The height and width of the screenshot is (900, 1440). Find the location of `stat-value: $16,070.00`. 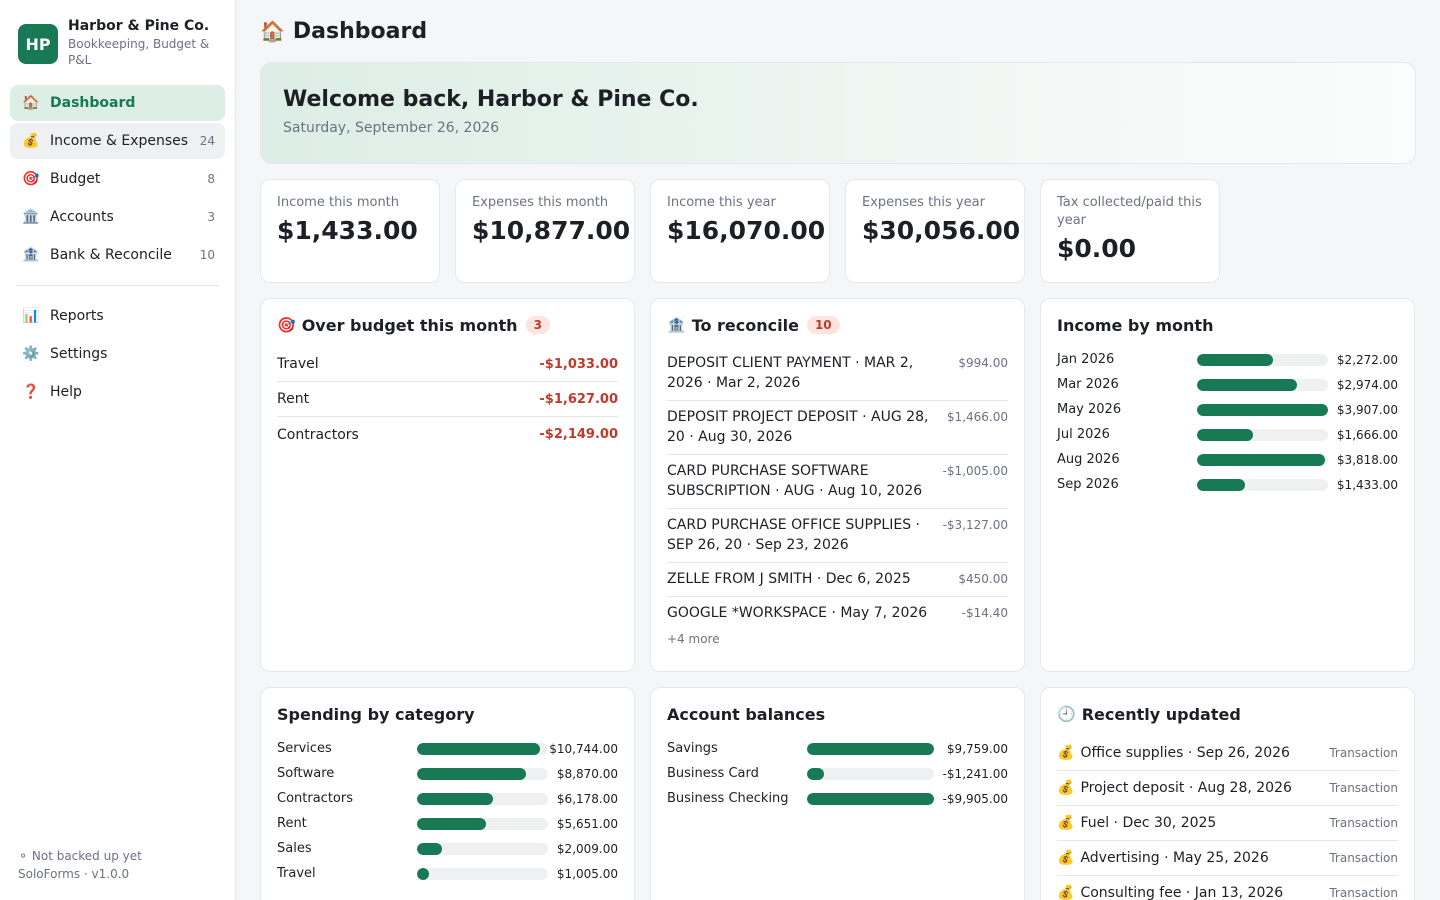

stat-value: $16,070.00 is located at coordinates (746, 230).